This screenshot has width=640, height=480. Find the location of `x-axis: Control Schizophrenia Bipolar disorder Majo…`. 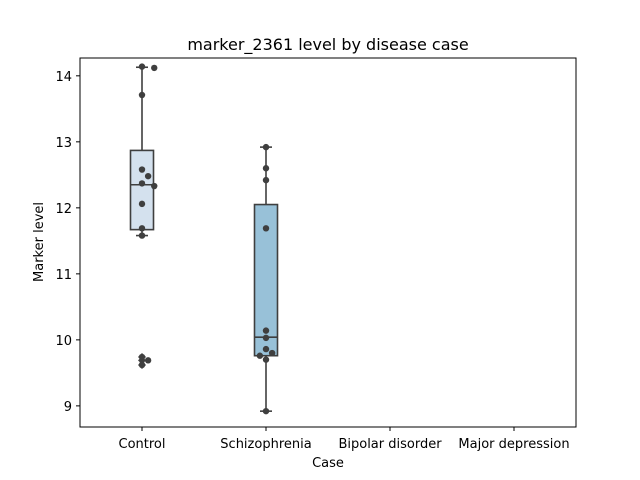

x-axis: Control Schizophrenia Bipolar disorder Majo… is located at coordinates (344, 439).